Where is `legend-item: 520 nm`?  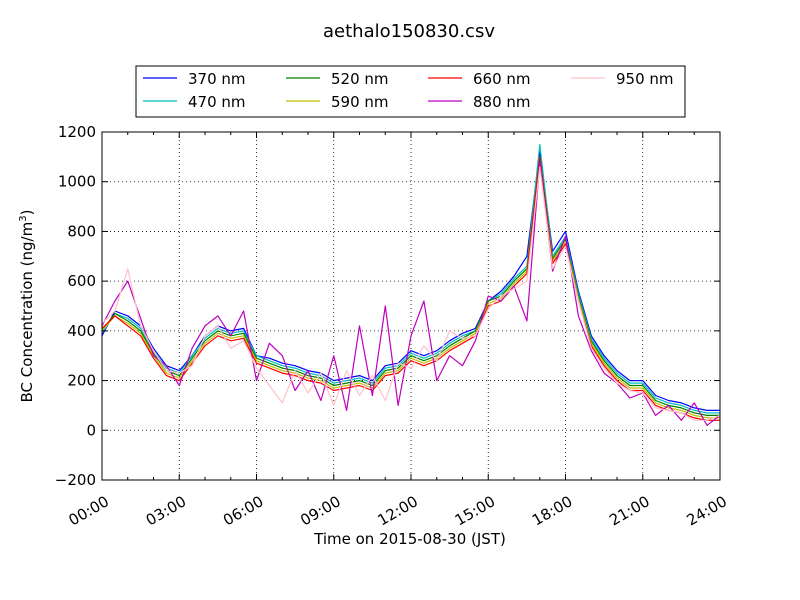
legend-item: 520 nm is located at coordinates (337, 79).